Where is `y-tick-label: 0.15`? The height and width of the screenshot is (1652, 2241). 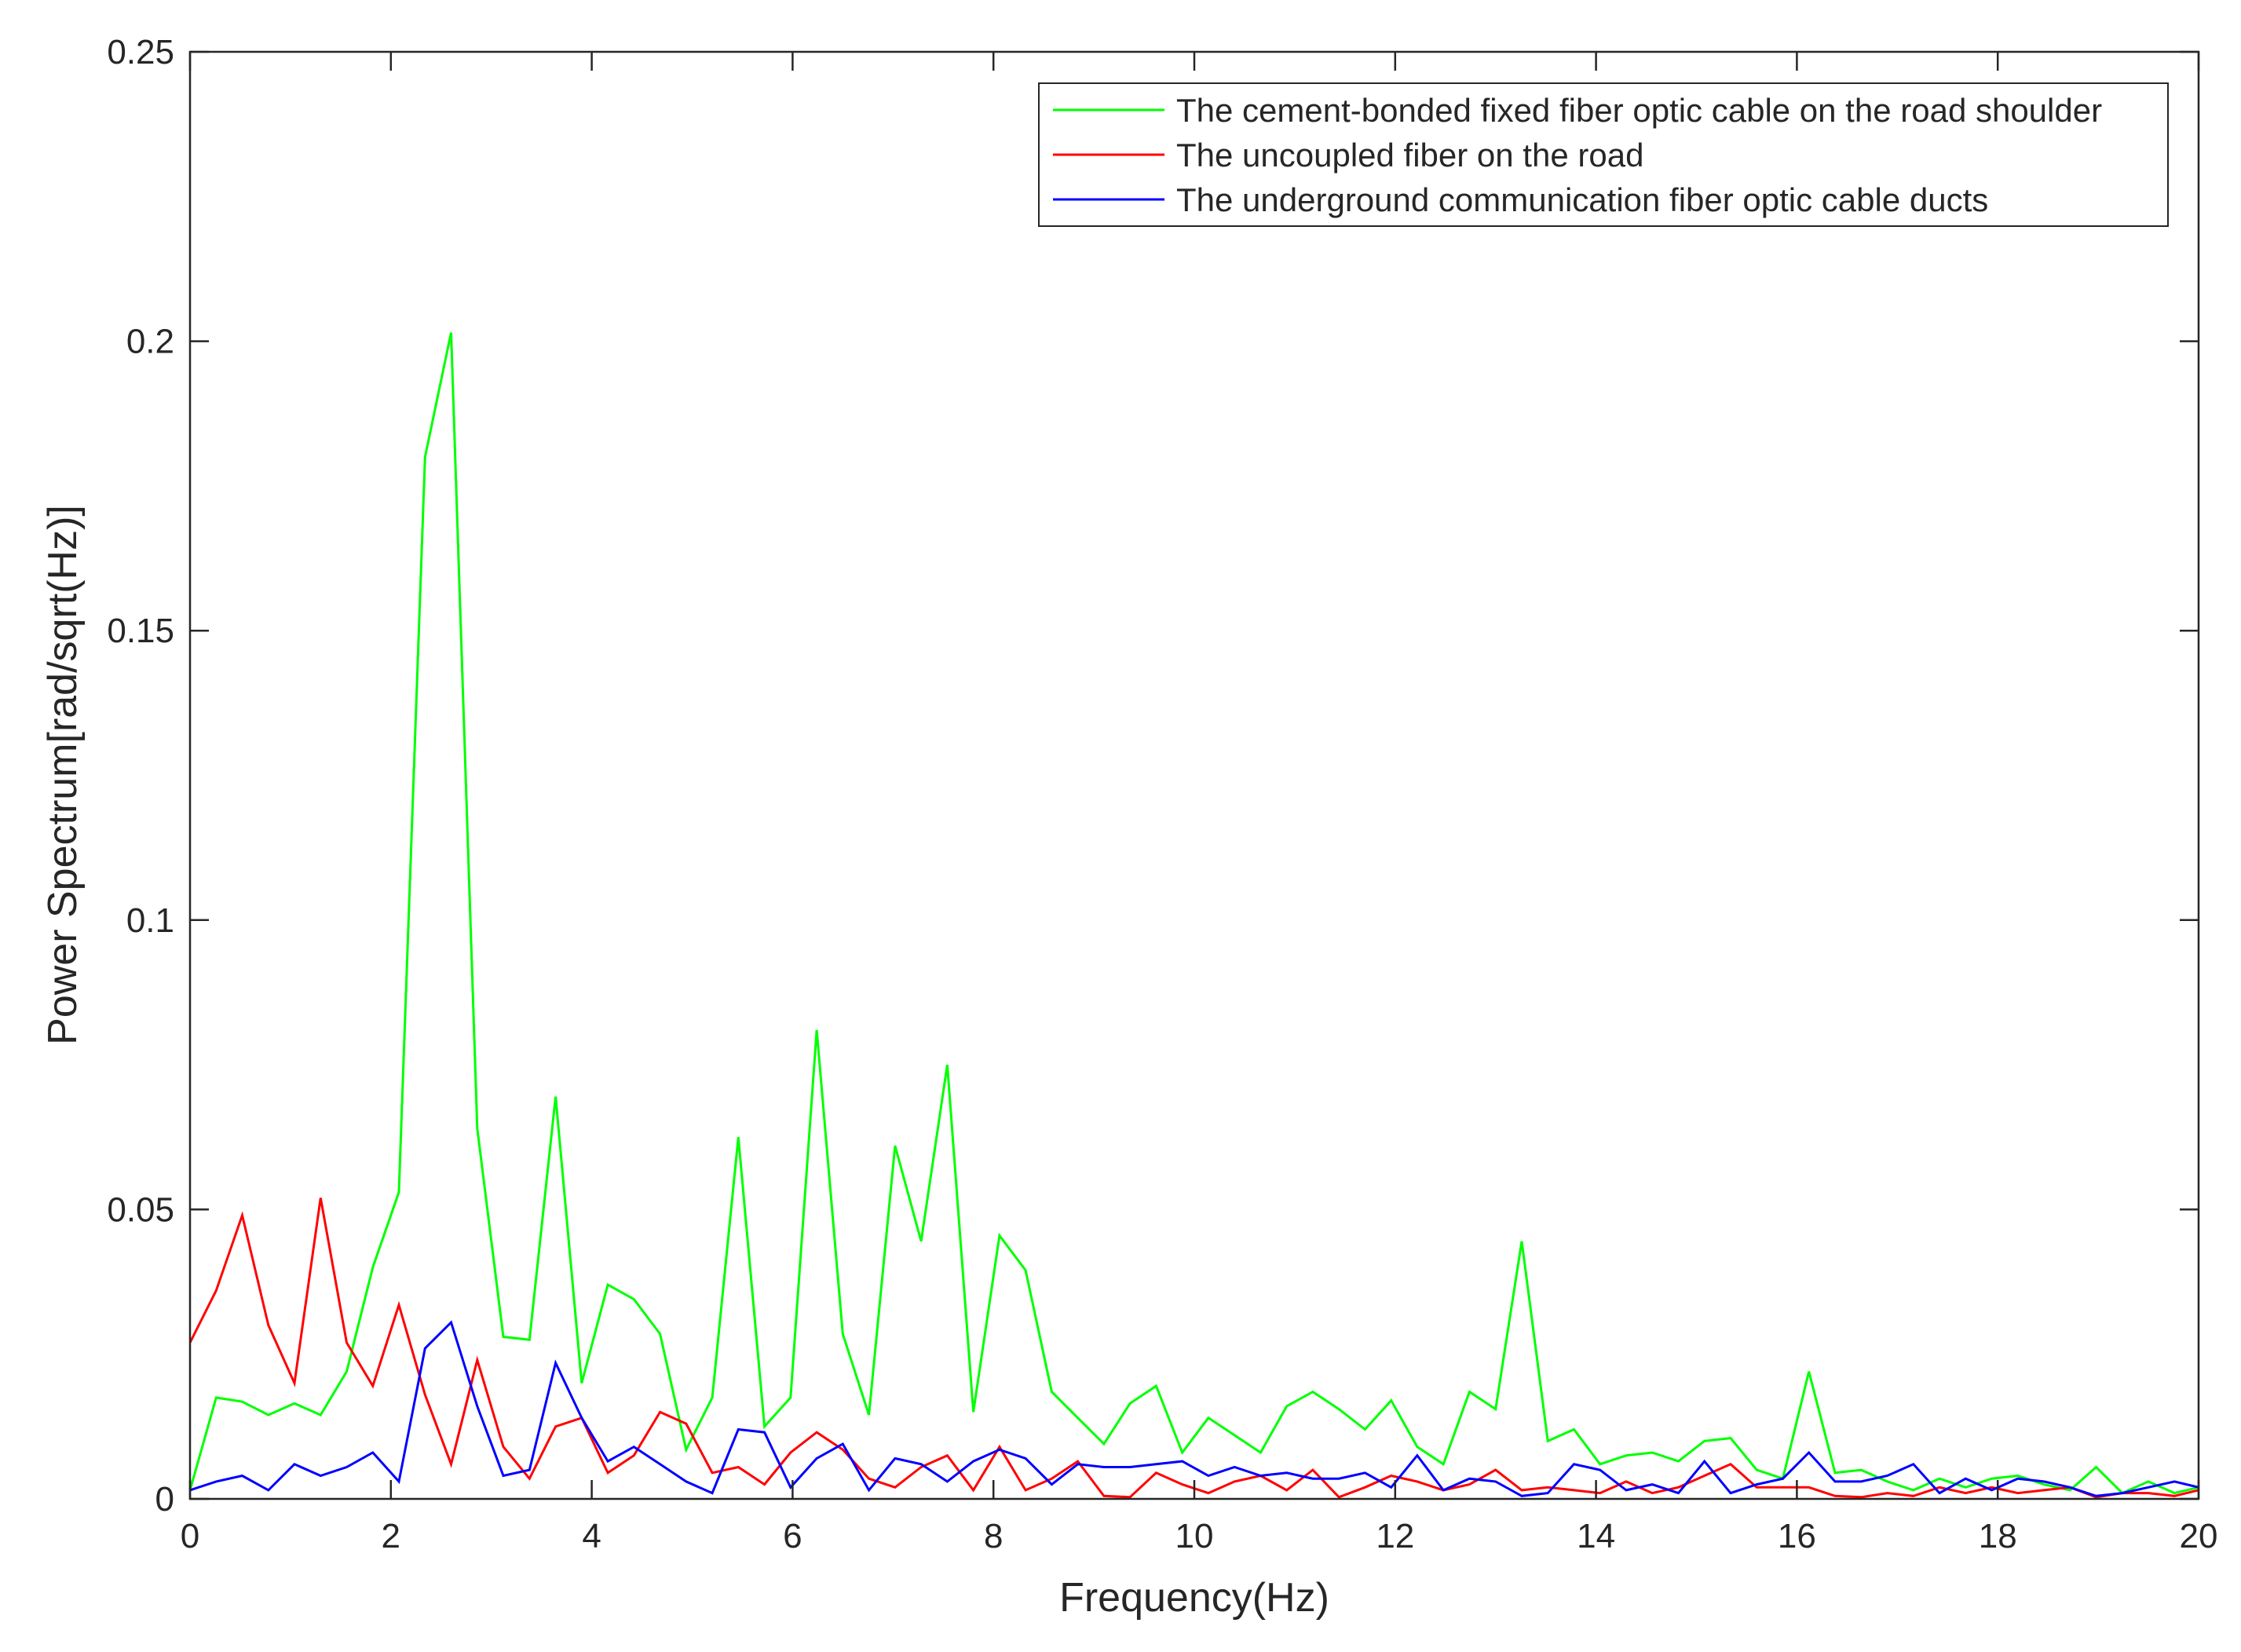
y-tick-label: 0.15 is located at coordinates (140, 631).